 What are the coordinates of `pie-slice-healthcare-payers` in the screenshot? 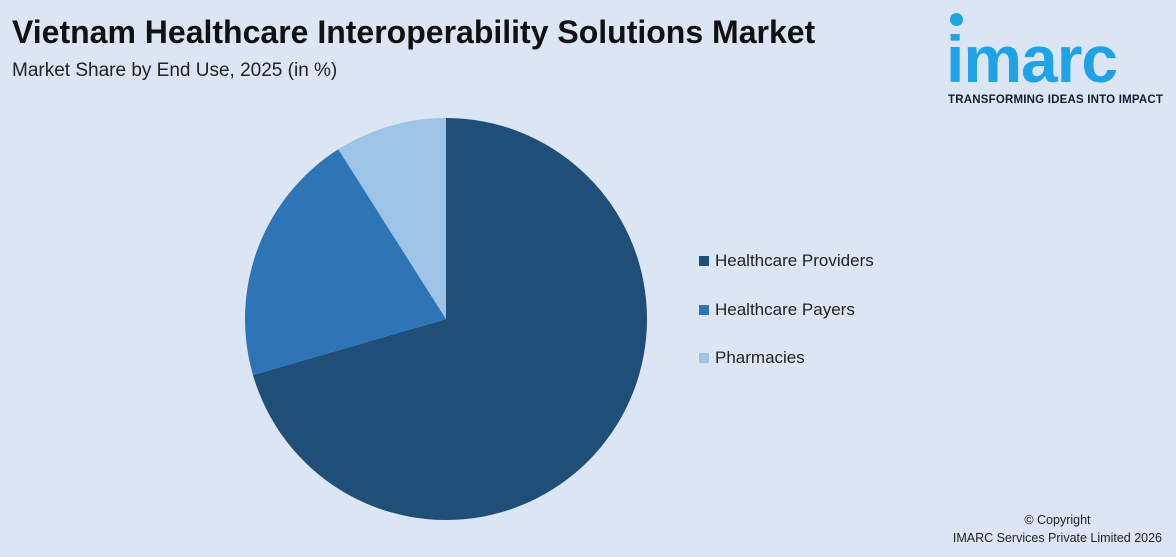 It's located at (345, 262).